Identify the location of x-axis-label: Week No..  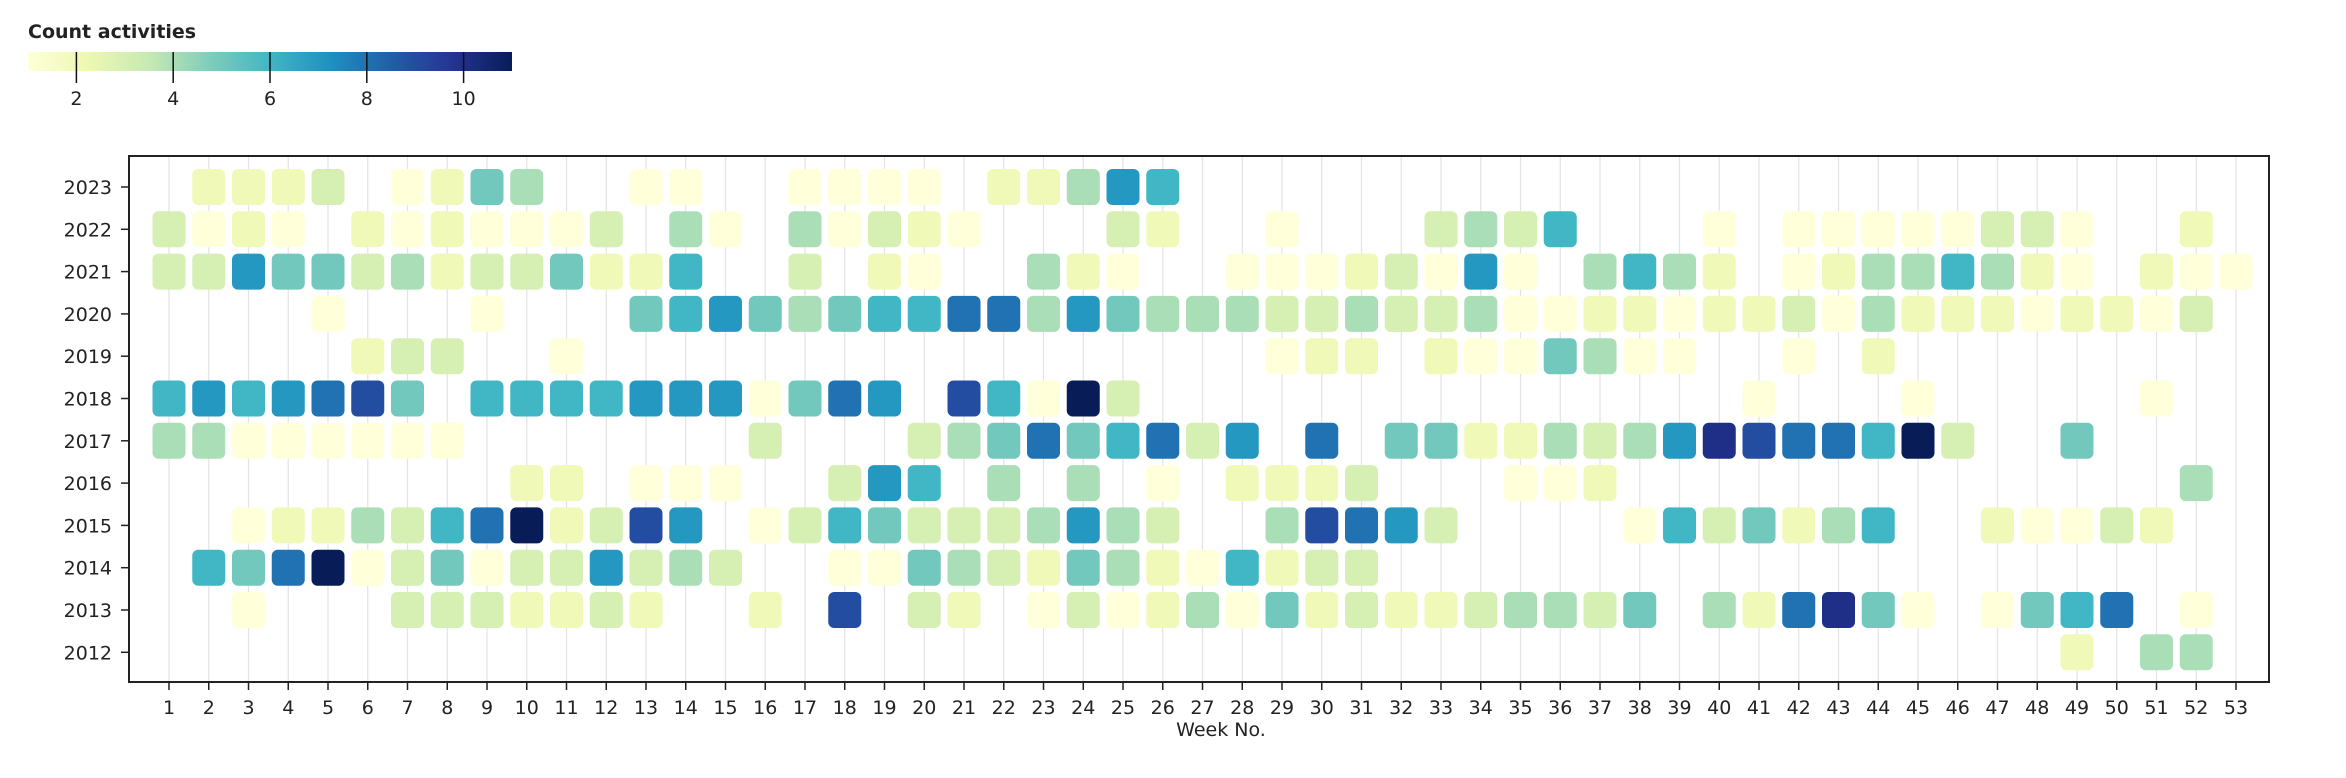
(1221, 730).